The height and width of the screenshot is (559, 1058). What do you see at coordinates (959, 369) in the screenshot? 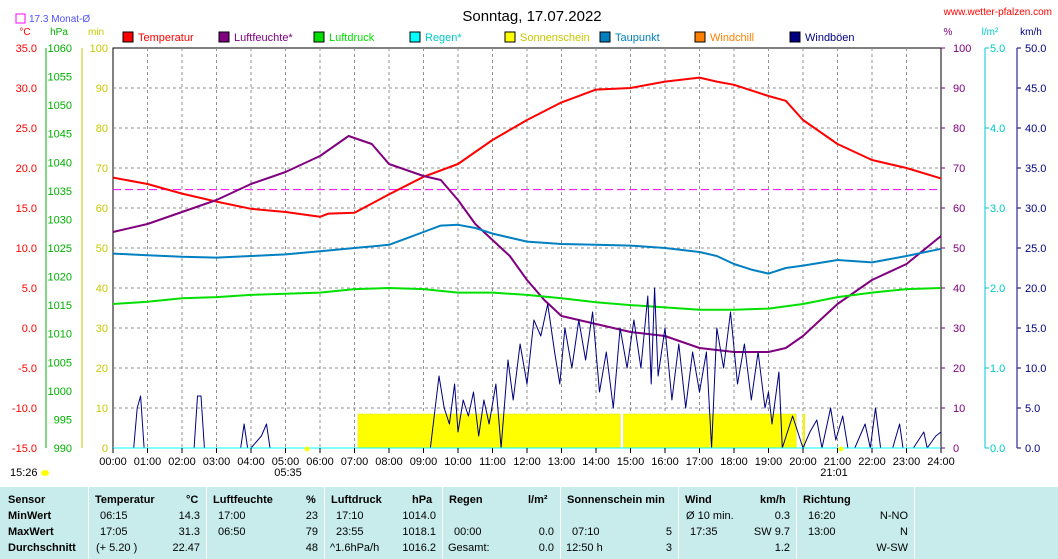
I see `humidity-tick-label: 20` at bounding box center [959, 369].